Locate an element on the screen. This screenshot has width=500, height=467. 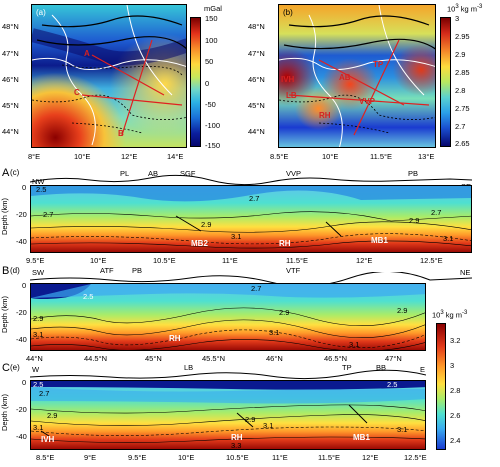
x-tick: 47°N is located at coordinates (393, 358).